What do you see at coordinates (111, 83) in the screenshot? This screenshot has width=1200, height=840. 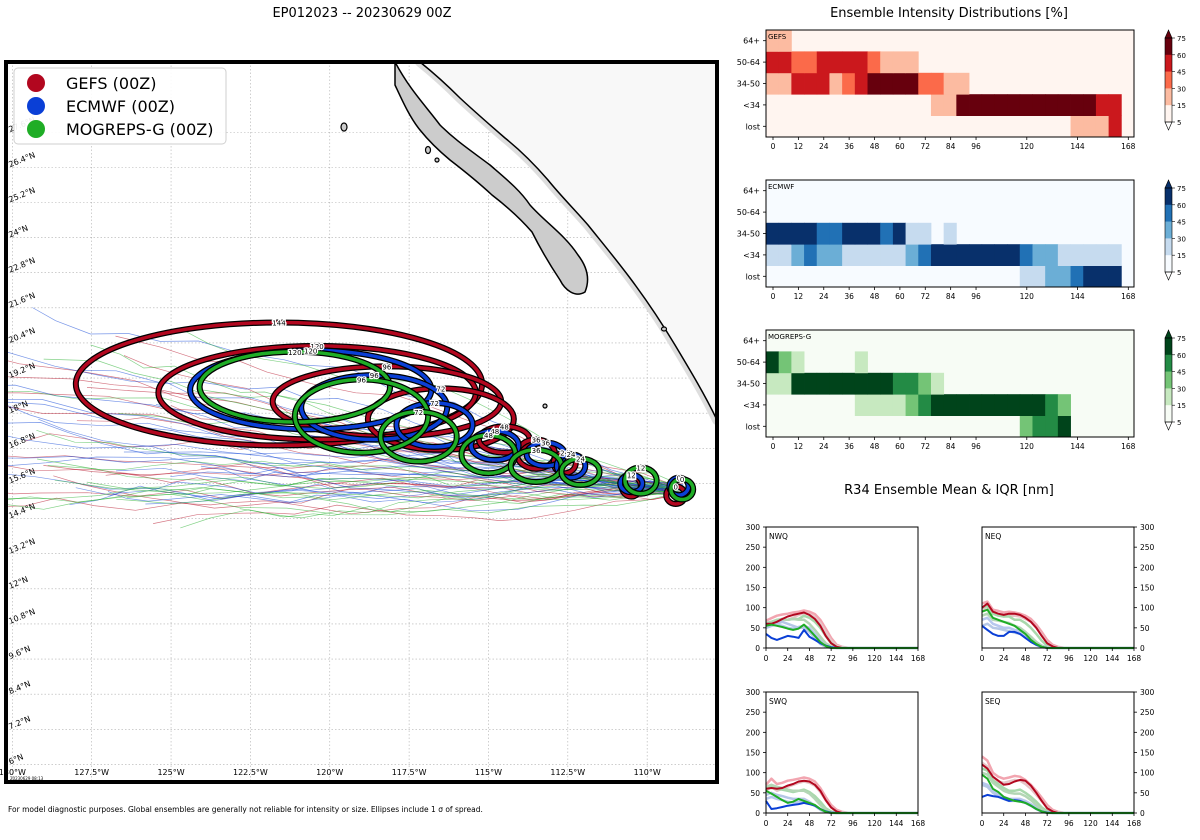 I see `legend-label-gefs: GEFS (00Z)` at bounding box center [111, 83].